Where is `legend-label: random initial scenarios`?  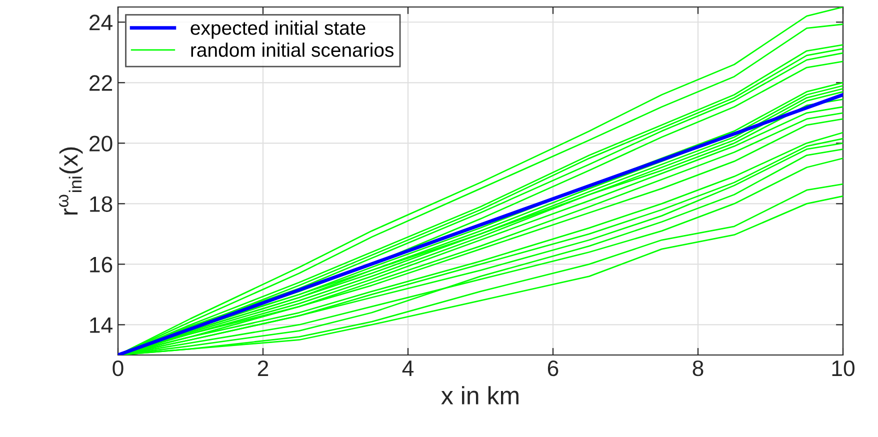 legend-label: random initial scenarios is located at coordinates (292, 49).